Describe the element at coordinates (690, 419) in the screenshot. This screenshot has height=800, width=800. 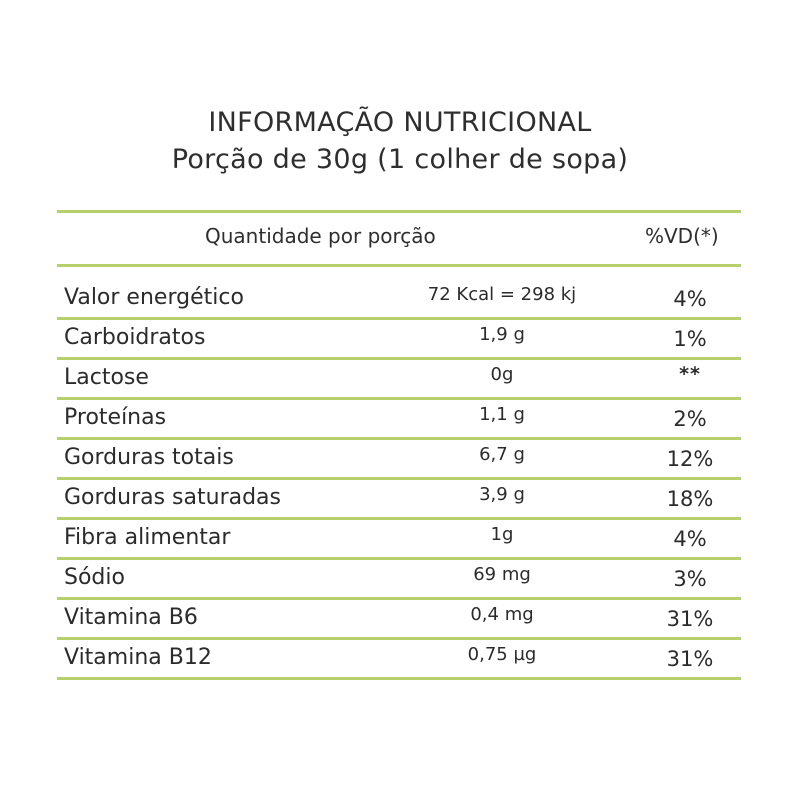
I see `nutrient-daily-value: 2%` at that location.